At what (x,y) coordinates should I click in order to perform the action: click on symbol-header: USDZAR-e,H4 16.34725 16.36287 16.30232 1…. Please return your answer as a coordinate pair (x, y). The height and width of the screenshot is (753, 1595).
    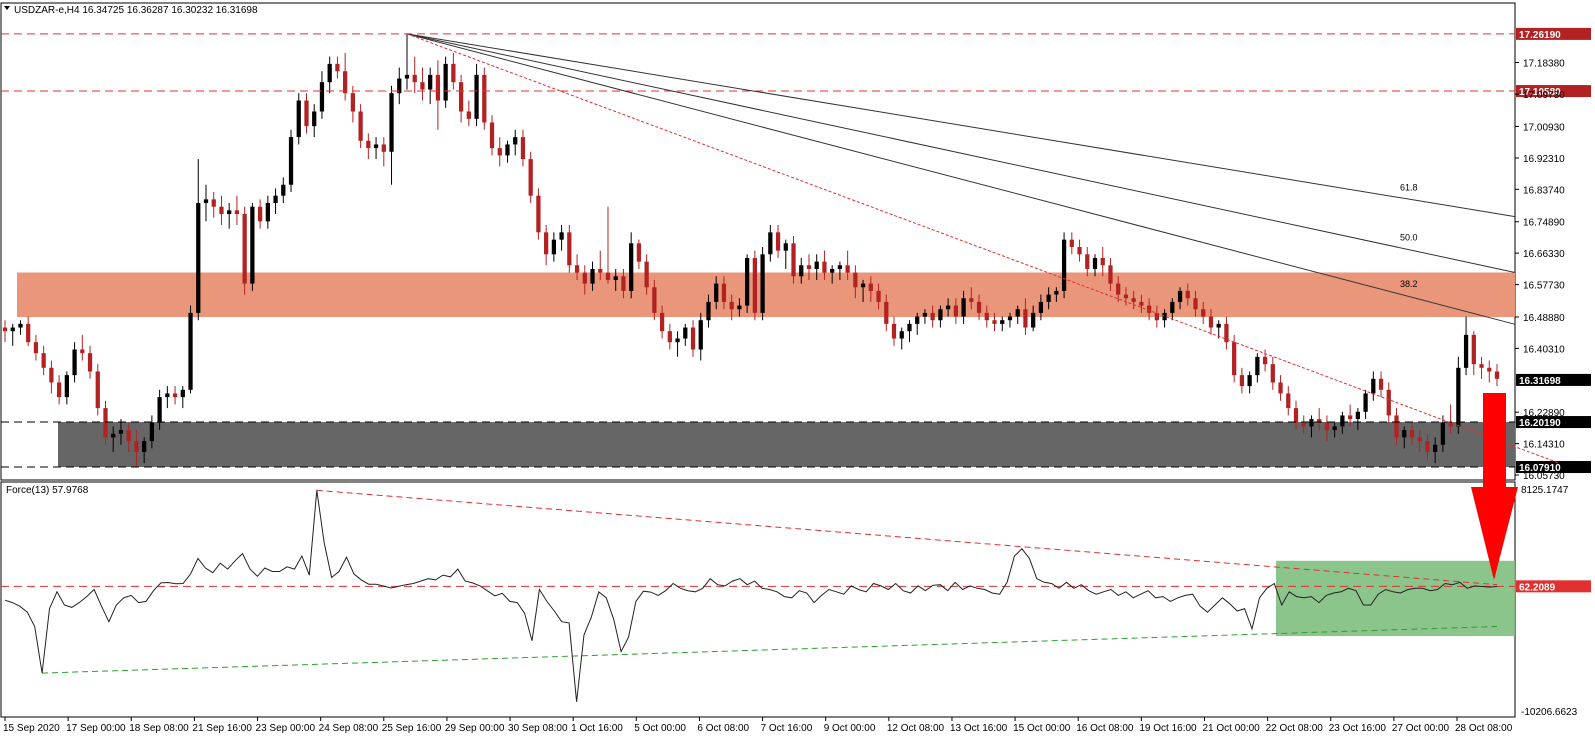
    Looking at the image, I should click on (136, 10).